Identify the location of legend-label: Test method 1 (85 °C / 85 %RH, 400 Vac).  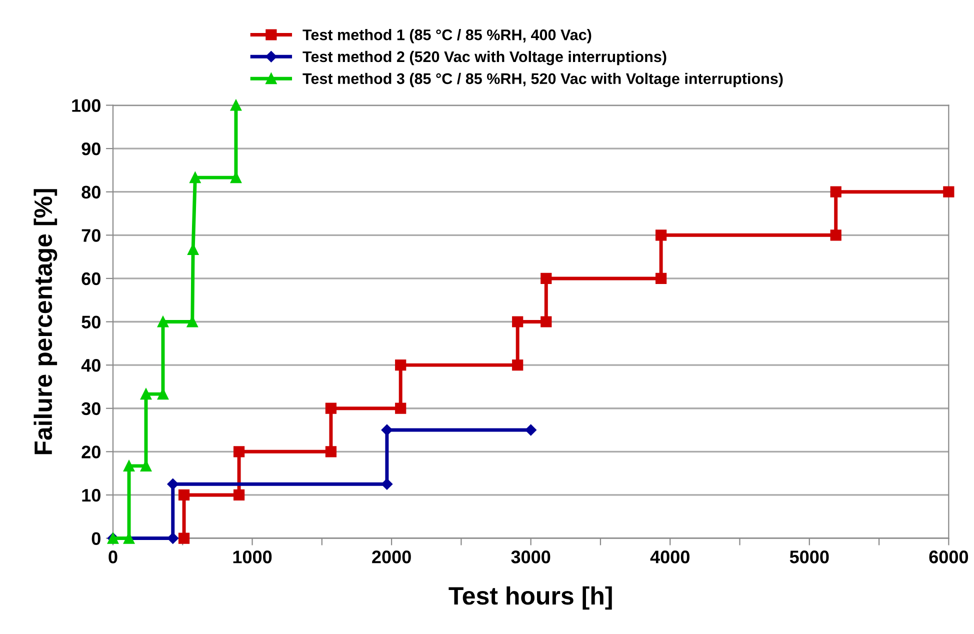
(447, 36).